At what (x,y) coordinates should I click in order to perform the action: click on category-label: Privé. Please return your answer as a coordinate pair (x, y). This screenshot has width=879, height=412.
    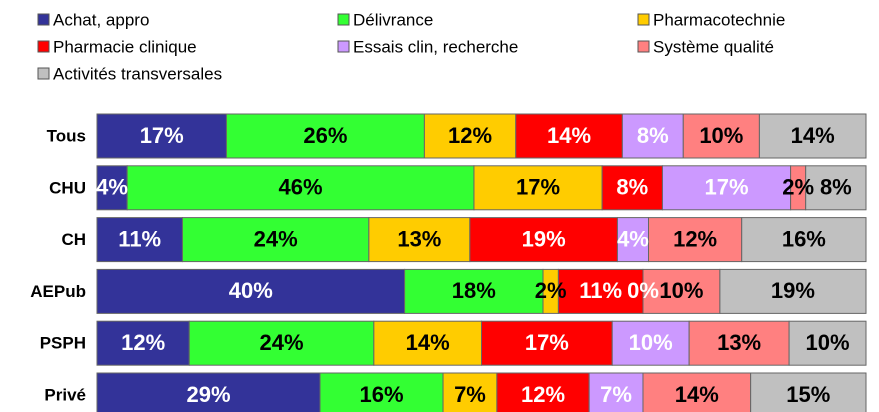
    Looking at the image, I should click on (65, 394).